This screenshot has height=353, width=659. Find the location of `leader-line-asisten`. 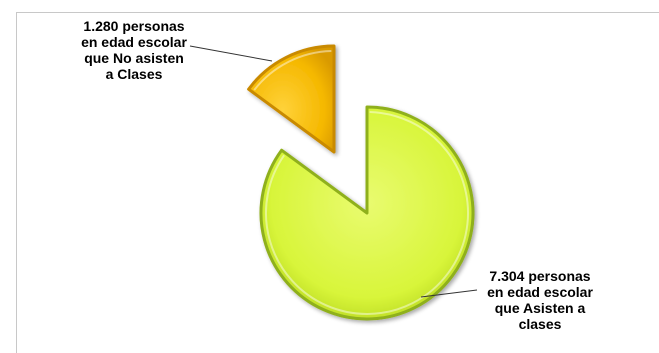

leader-line-asisten is located at coordinates (449, 293).